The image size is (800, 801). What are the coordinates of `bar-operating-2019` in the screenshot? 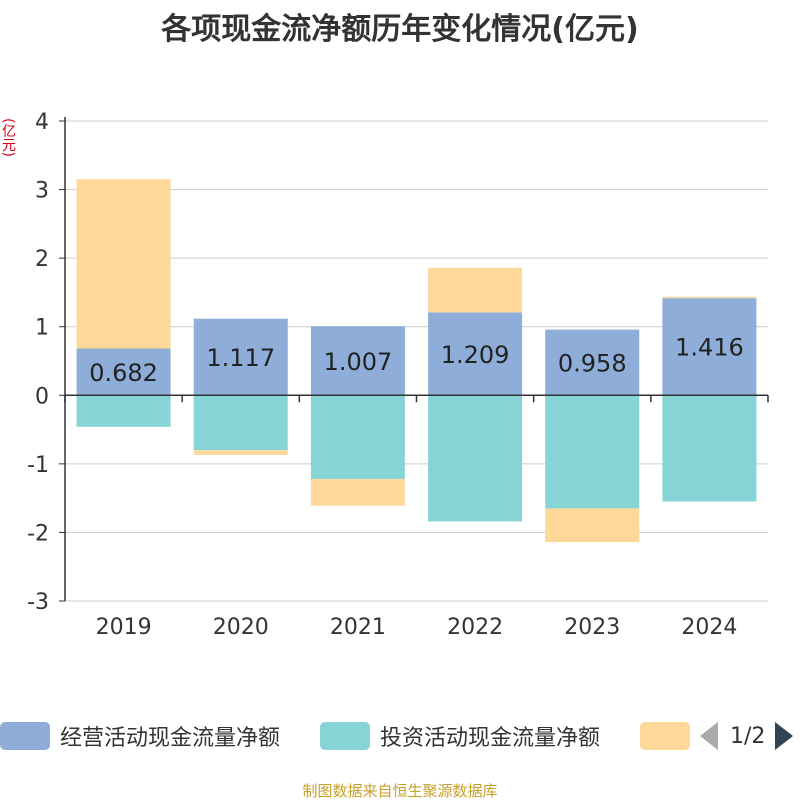 It's located at (123, 372).